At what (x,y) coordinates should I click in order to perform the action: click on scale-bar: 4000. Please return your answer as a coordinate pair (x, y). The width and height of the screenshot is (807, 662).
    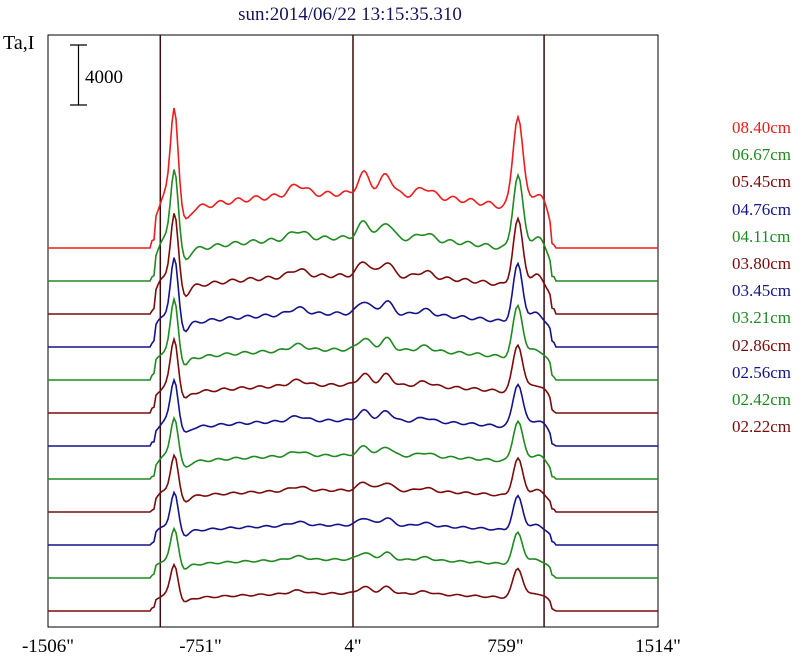
    Looking at the image, I should click on (96, 75).